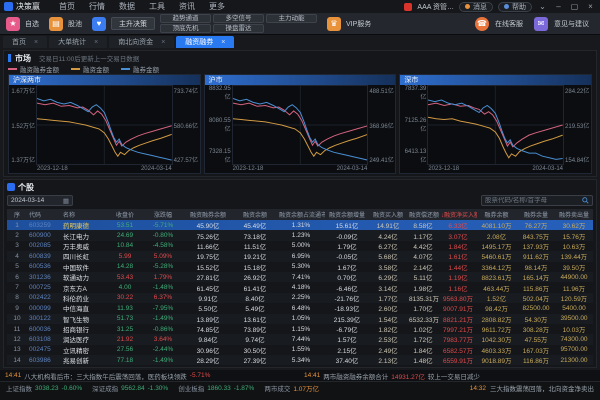  I want to click on column-header: 融资余额占流通市值比, so click(302, 216).